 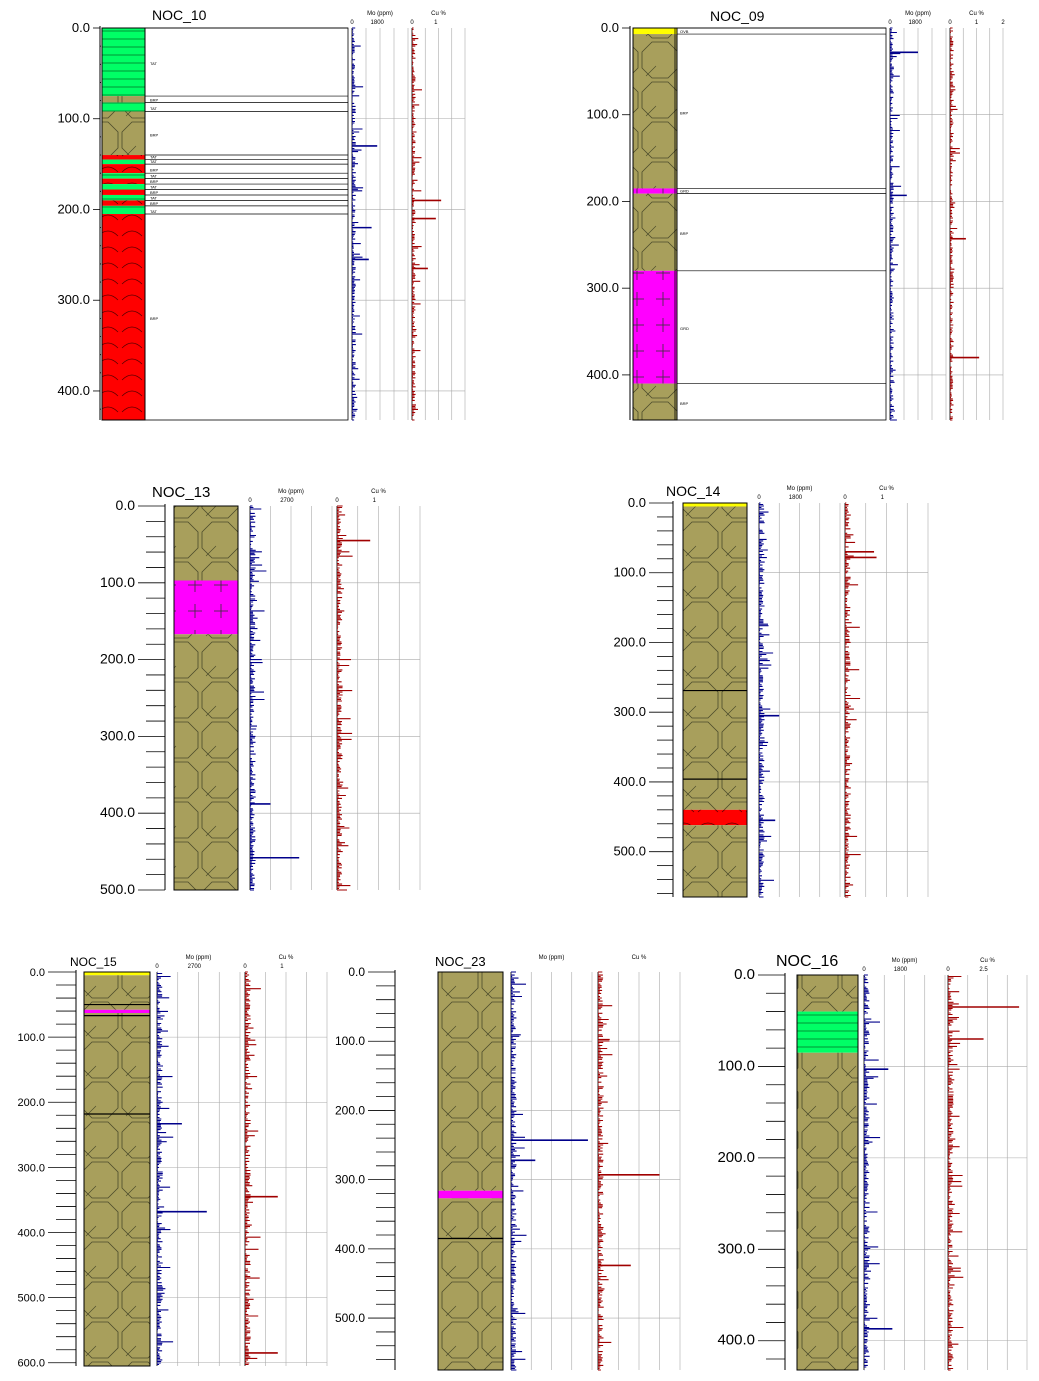 What do you see at coordinates (1003, 23) in the screenshot?
I see `cu-scale-label: 2` at bounding box center [1003, 23].